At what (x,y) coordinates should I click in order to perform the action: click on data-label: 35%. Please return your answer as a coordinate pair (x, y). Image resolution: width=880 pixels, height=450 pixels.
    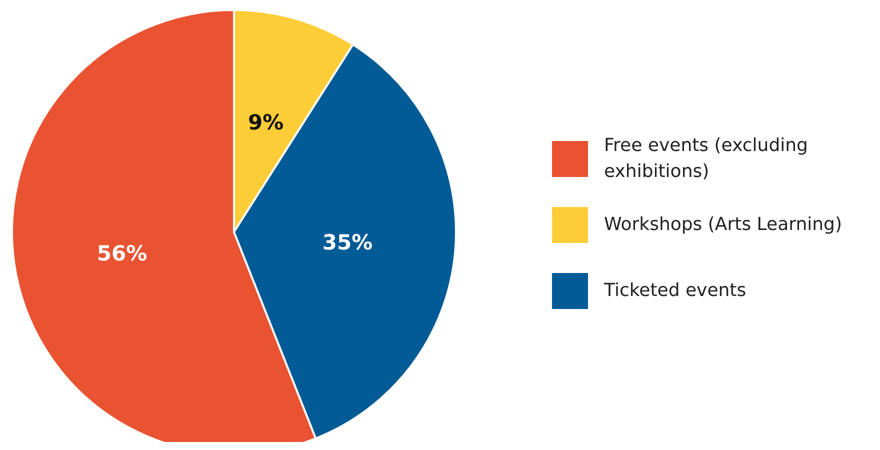
    Looking at the image, I should click on (347, 242).